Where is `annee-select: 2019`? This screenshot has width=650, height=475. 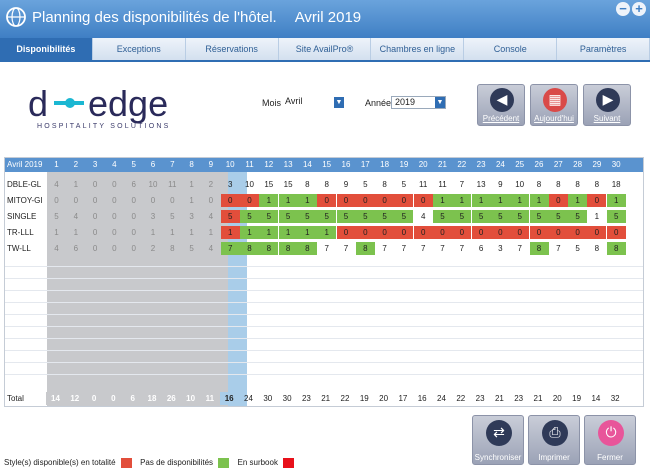 annee-select: 2019 is located at coordinates (418, 102).